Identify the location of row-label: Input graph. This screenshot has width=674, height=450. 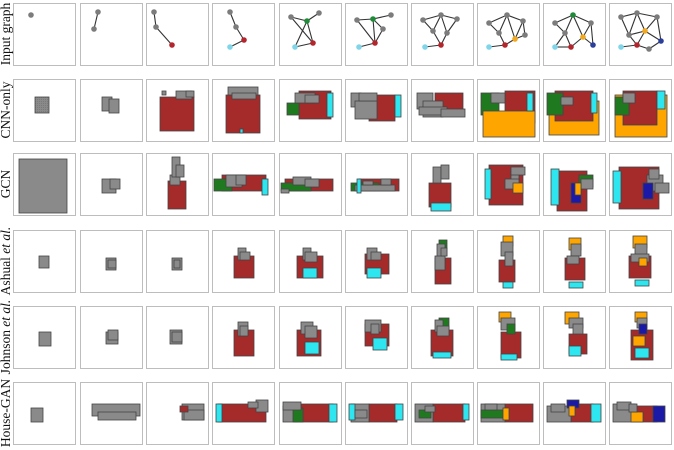
(6, 33).